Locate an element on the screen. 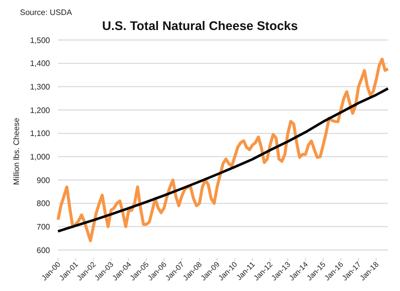 Image resolution: width=400 pixels, height=291 pixels. y-axis-title: Million lbs. Cheese is located at coordinates (16, 151).